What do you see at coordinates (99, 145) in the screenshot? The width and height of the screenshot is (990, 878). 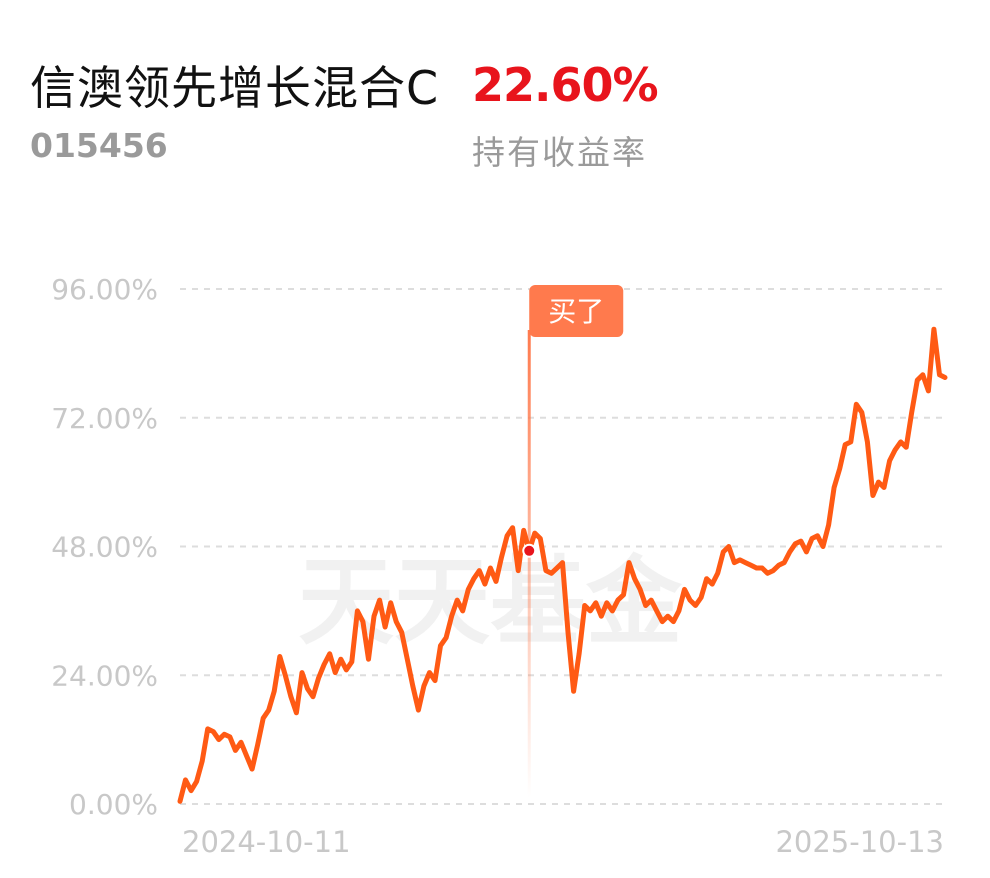 I see `fund-code: 015456` at bounding box center [99, 145].